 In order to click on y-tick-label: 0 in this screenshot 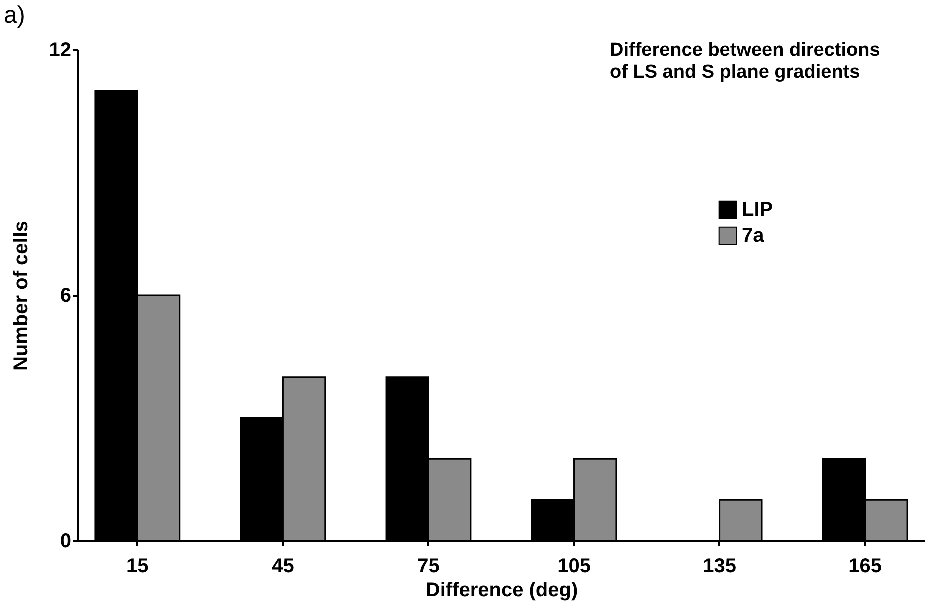, I will do `click(66, 541)`.